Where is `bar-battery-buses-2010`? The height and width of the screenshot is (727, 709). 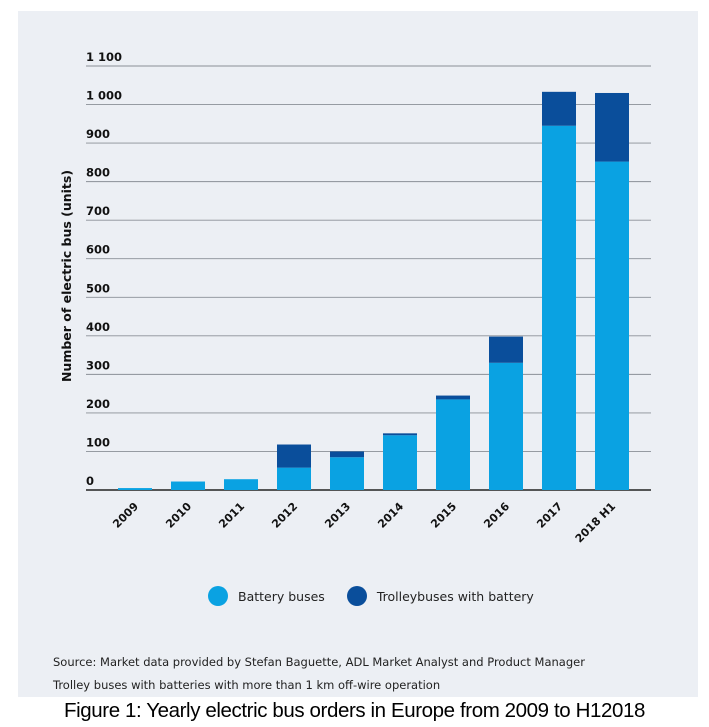
bar-battery-buses-2010 is located at coordinates (188, 485).